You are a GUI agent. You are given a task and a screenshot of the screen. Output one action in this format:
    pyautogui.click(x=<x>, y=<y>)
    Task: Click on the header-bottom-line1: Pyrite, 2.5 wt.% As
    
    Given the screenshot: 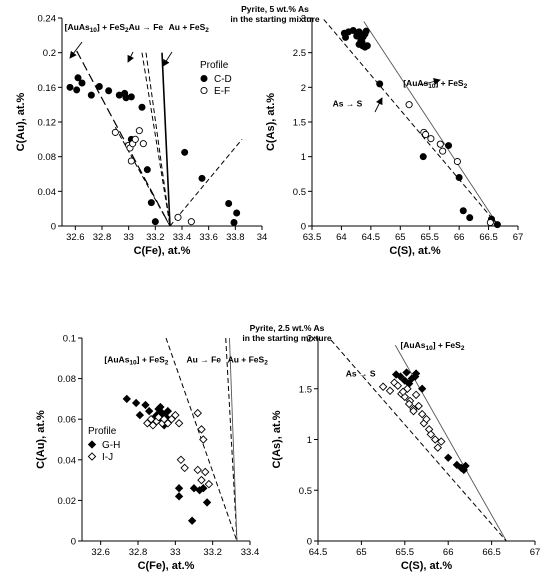 What is the action you would take?
    pyautogui.click(x=287, y=328)
    